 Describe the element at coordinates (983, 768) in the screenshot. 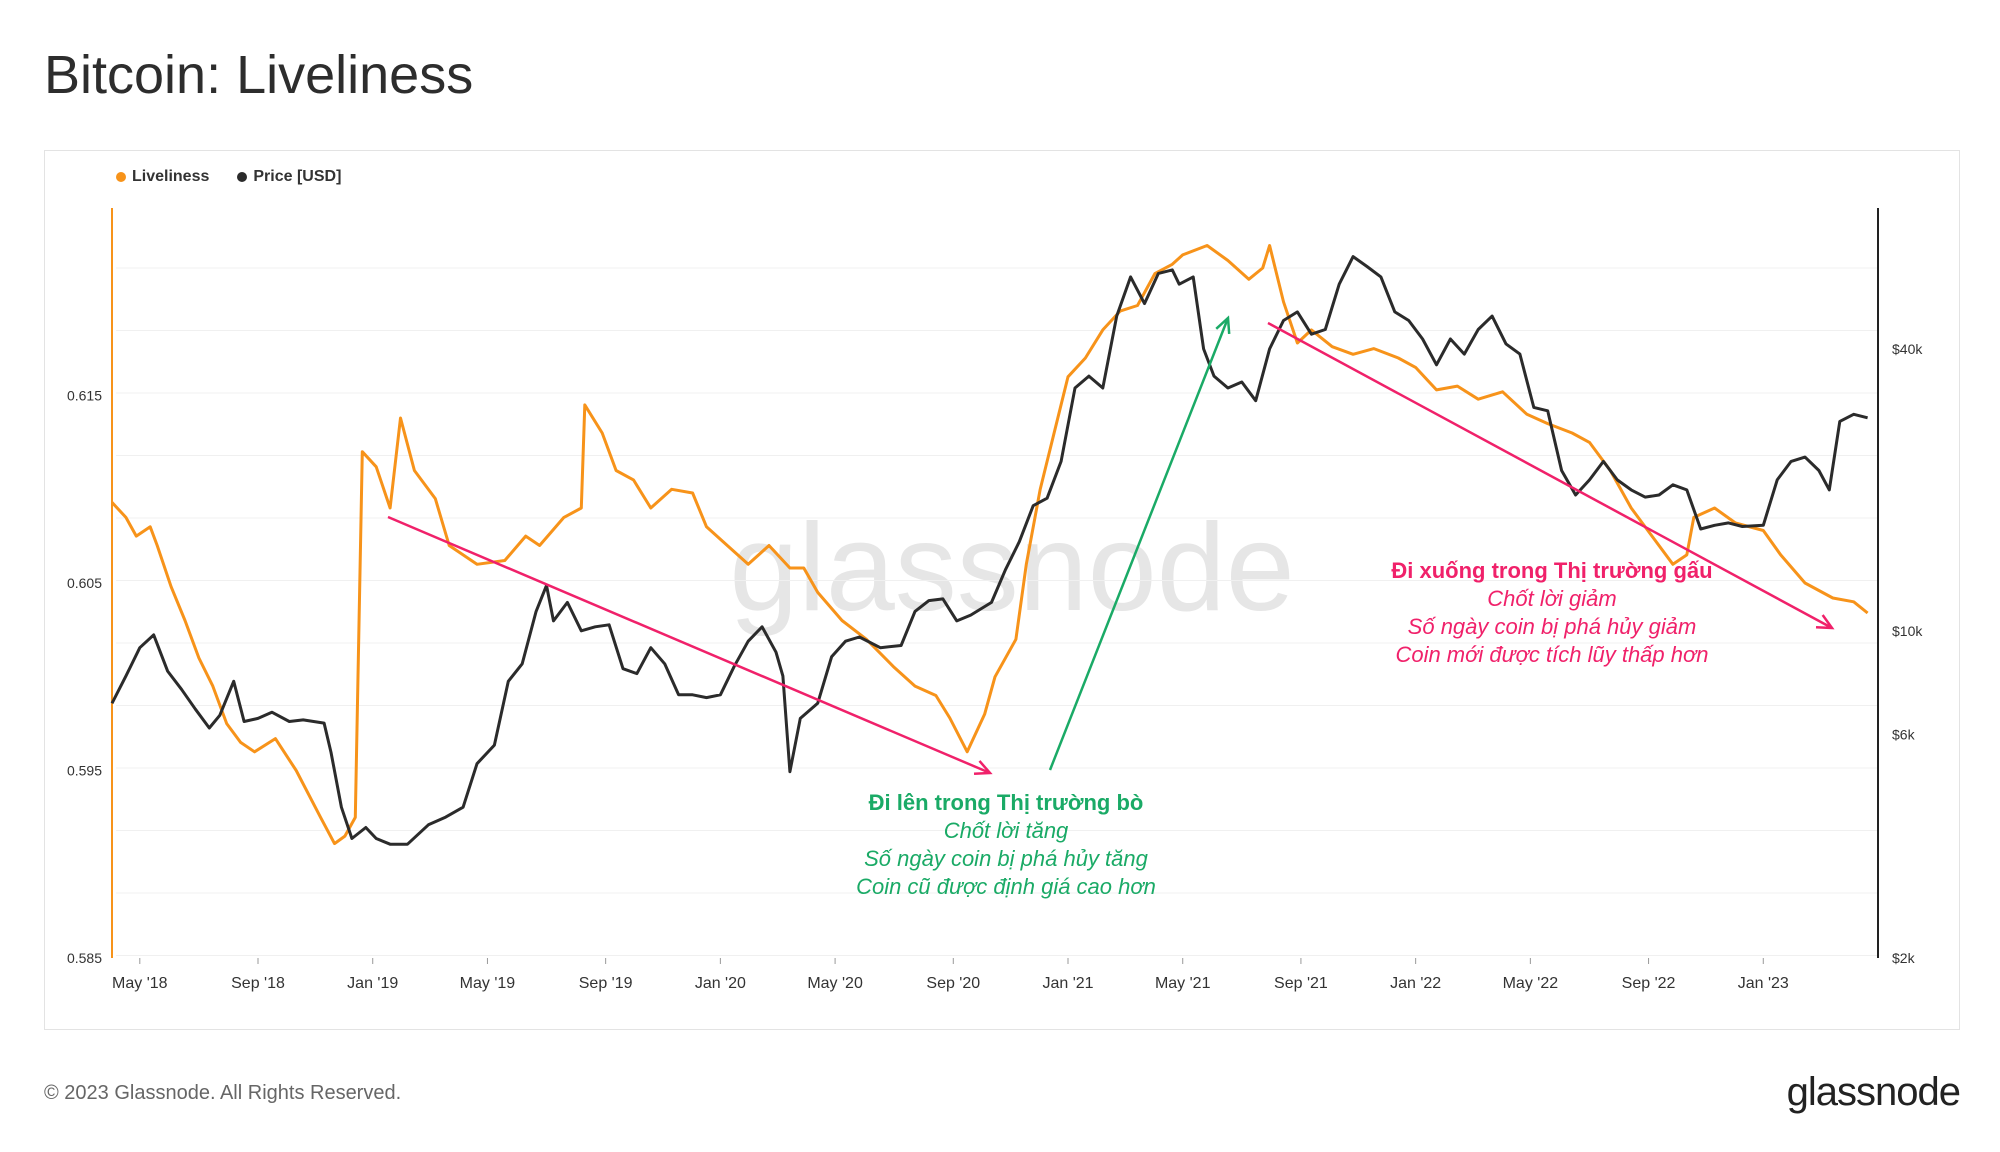

I see `bear-arrow-2018-head` at that location.